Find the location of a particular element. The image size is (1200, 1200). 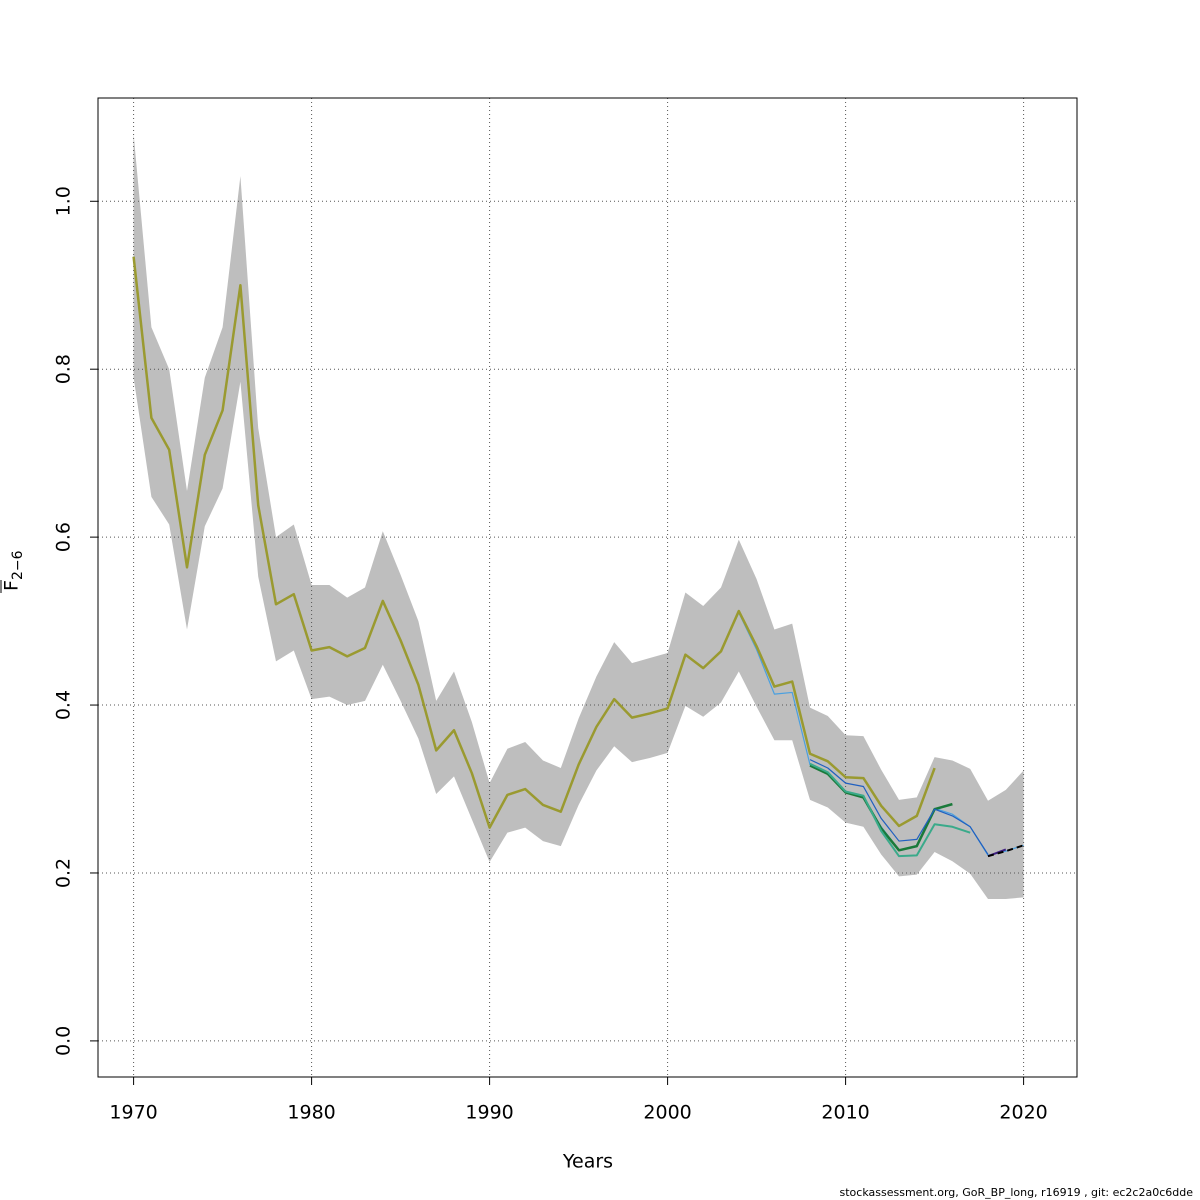

x-tick-label: 2000 is located at coordinates (667, 1113).